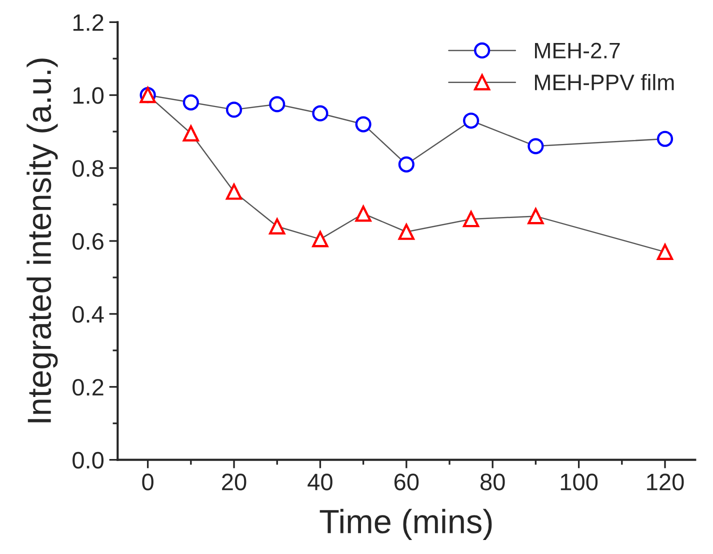 Image resolution: width=713 pixels, height=554 pixels. I want to click on x-tick-label: 20, so click(234, 482).